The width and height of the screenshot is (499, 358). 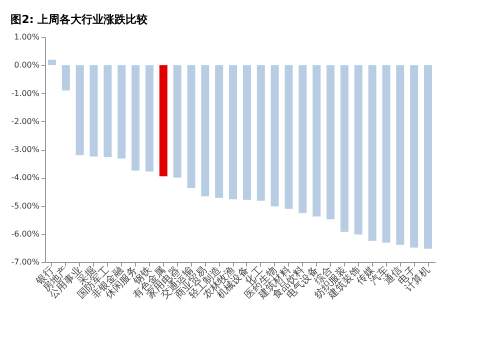 What do you see at coordinates (25, 121) in the screenshot?
I see `y-tick-label: -2.00%` at bounding box center [25, 121].